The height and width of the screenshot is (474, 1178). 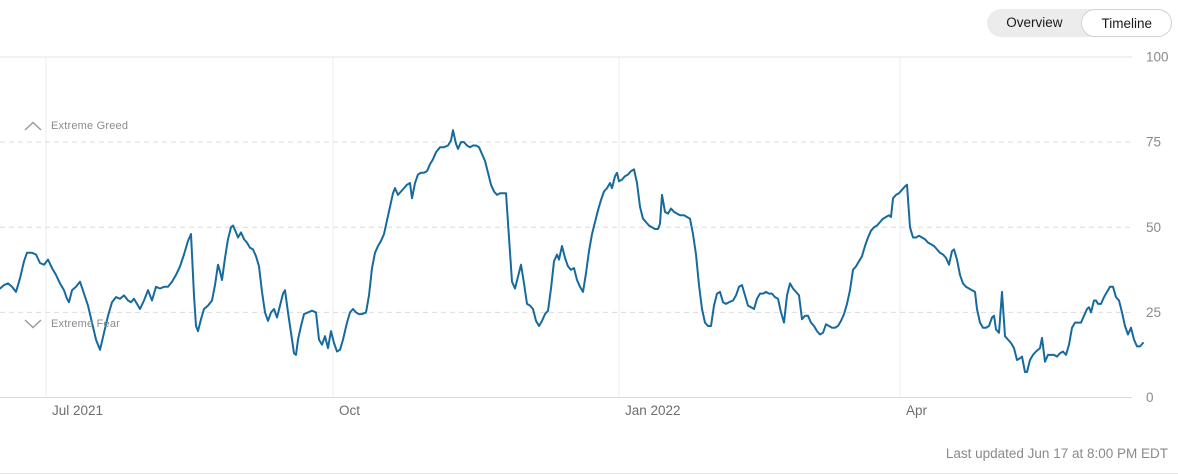 I want to click on toggle-timeline-button: Timeline, so click(x=1126, y=23).